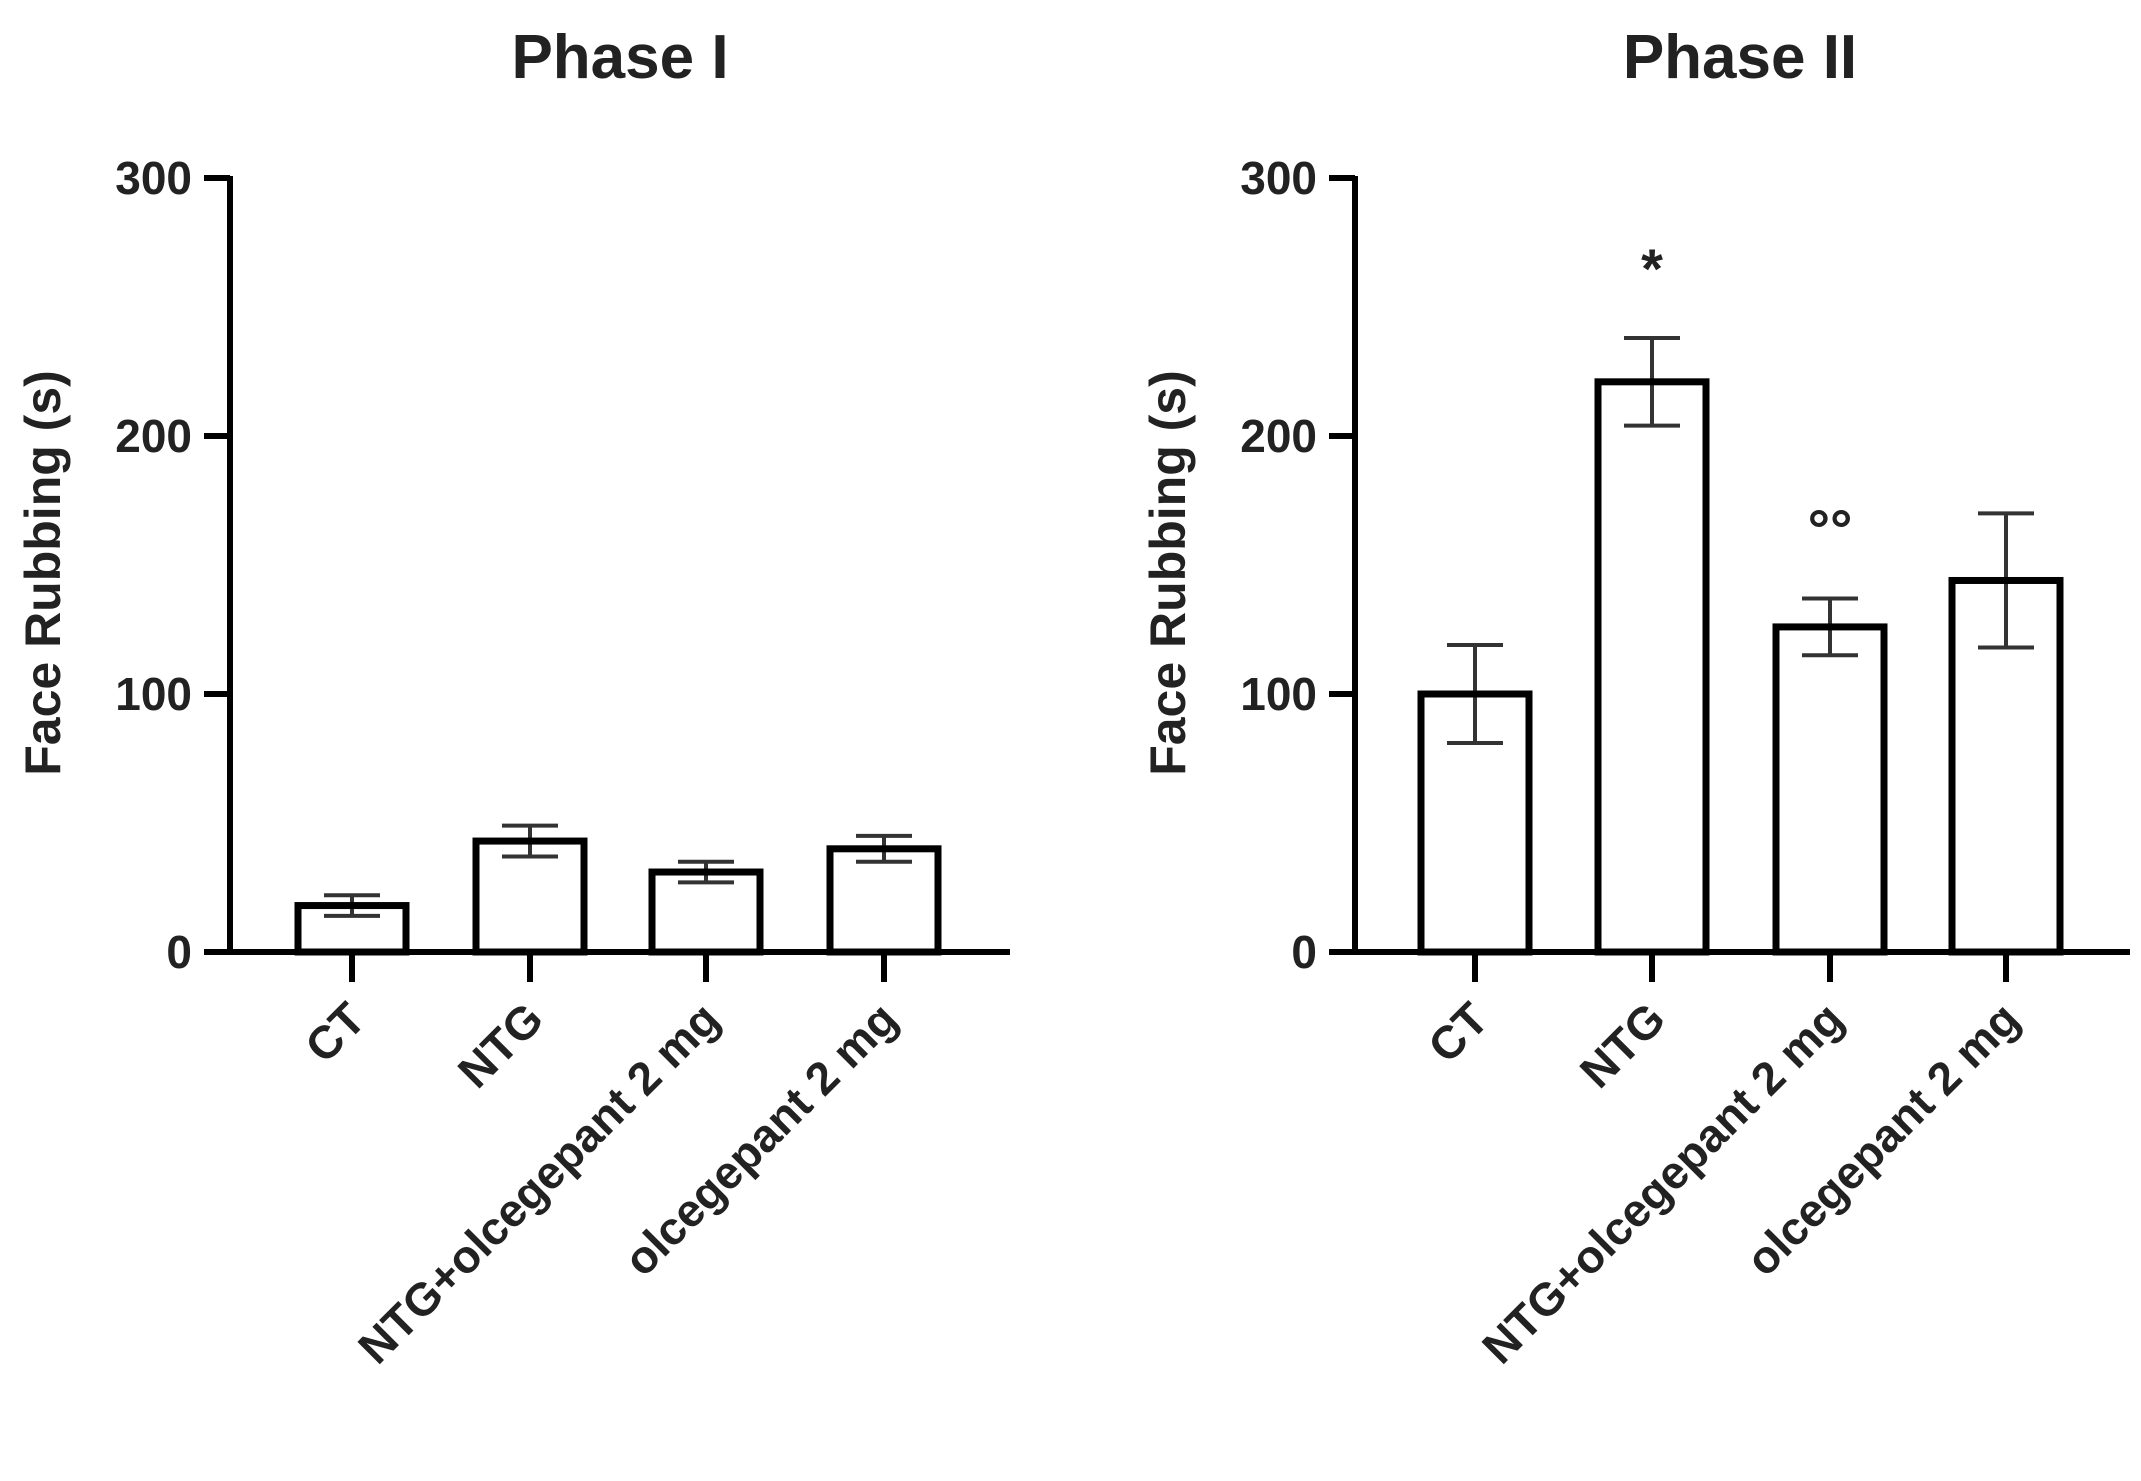 The image size is (2141, 1481). I want to click on significance-marker: °°, so click(1830, 529).